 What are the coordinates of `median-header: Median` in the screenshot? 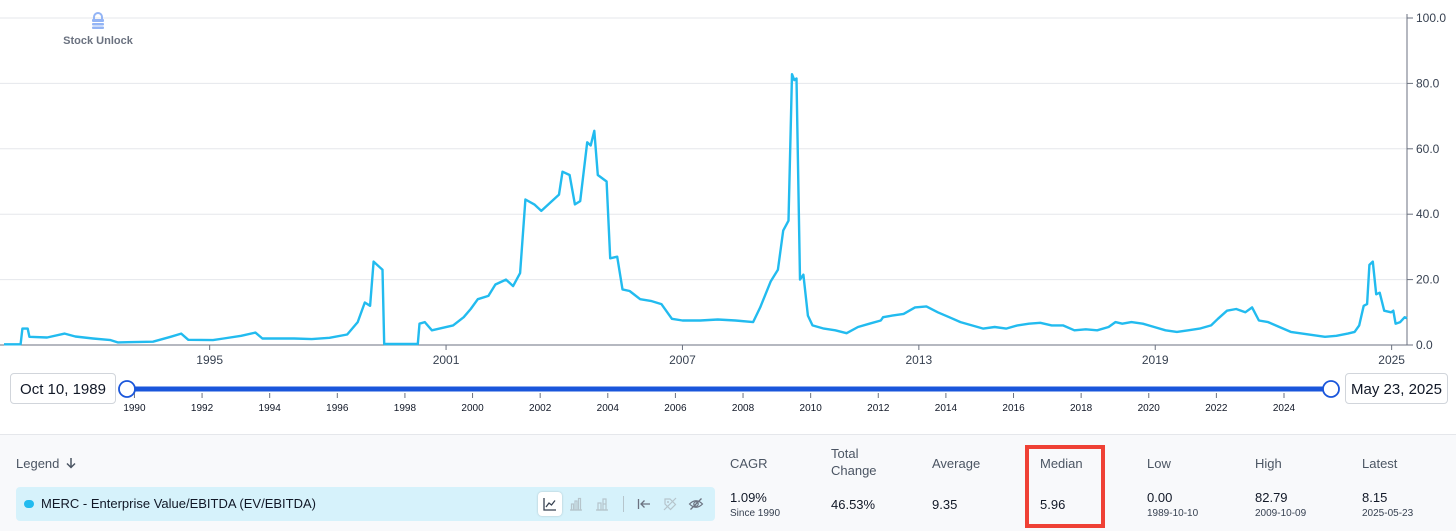 It's located at (1061, 463).